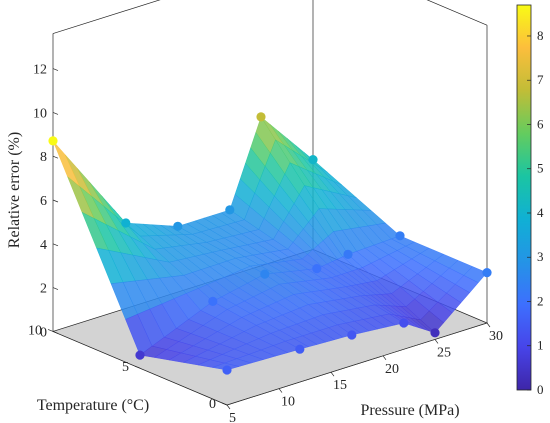 This screenshot has width=550, height=423. What do you see at coordinates (340, 385) in the screenshot?
I see `x-tick-label: 15` at bounding box center [340, 385].